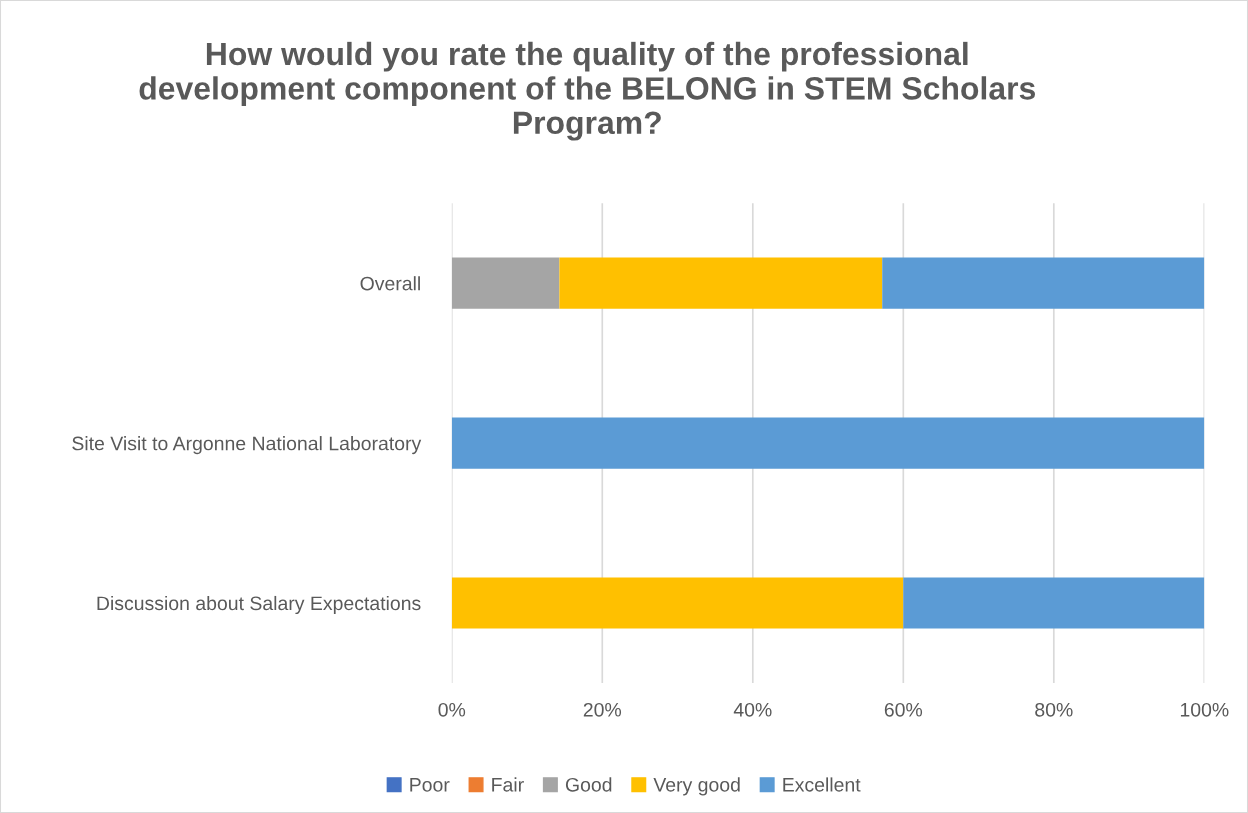 Image resolution: width=1248 pixels, height=813 pixels. Describe the element at coordinates (247, 445) in the screenshot. I see `y-tick-label: Site Visit to Argonne National Laboratory` at that location.